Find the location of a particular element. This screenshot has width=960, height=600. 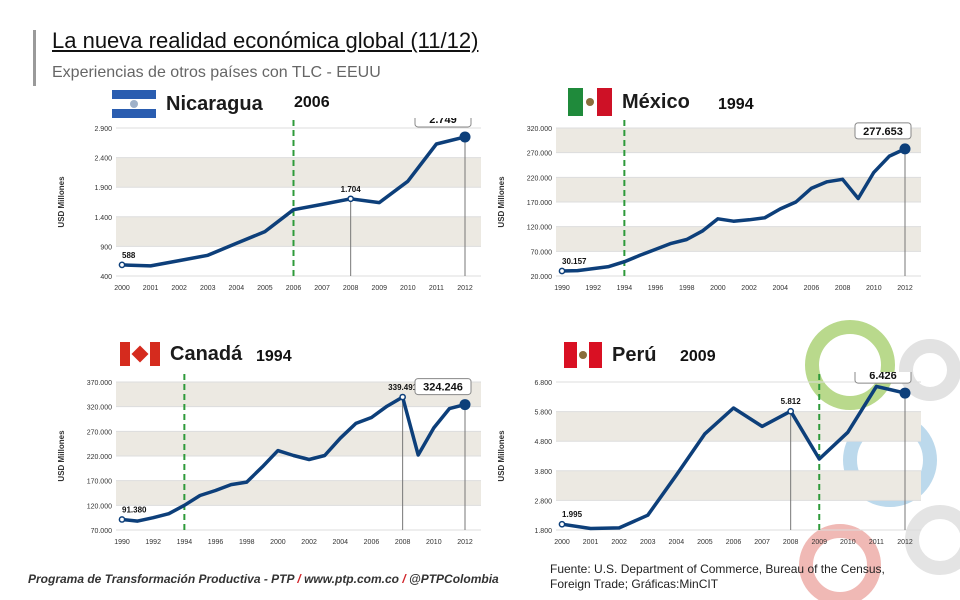

chart-header-mexico: México is located at coordinates (629, 102).